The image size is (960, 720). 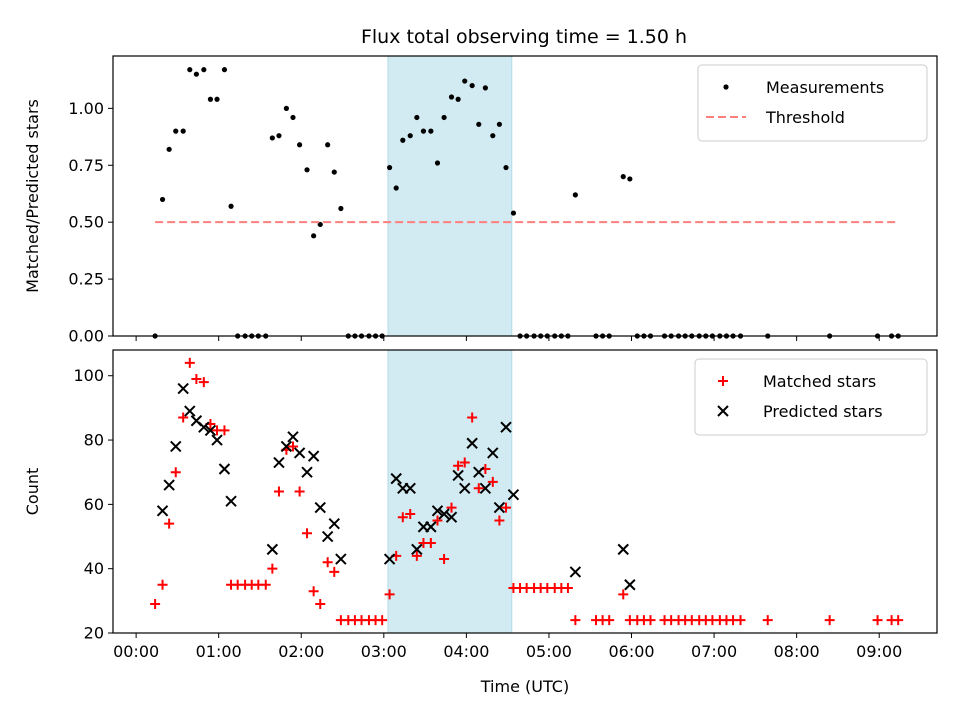 I want to click on bottom-highlight-span, so click(x=450, y=491).